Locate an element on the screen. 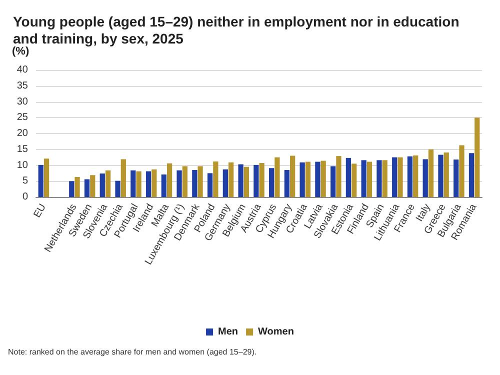 The image size is (500, 375). y-tick-label: 20 is located at coordinates (22, 133).